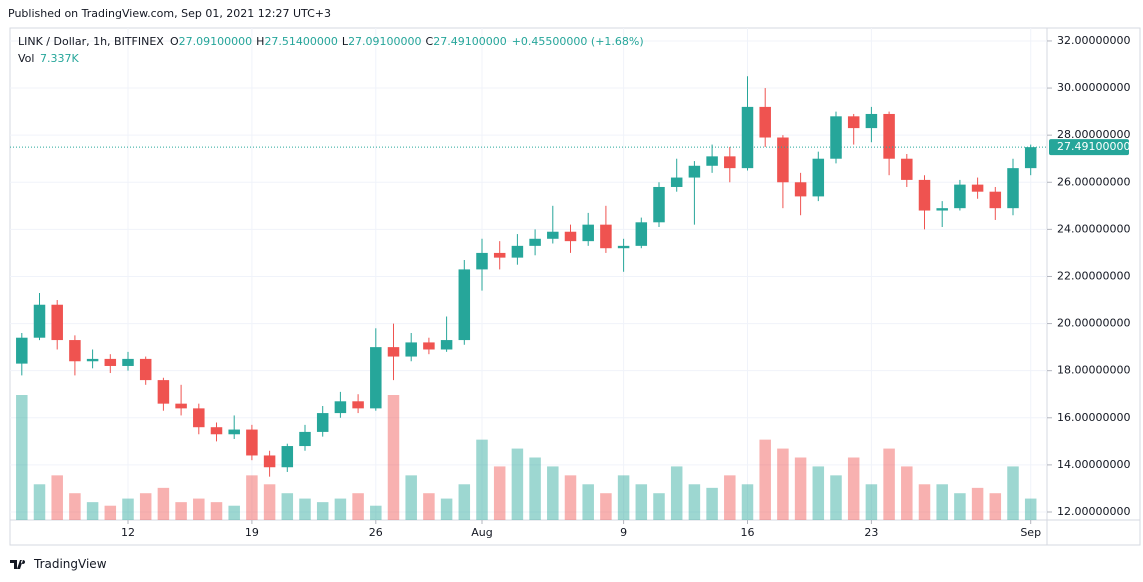 Image resolution: width=1143 pixels, height=582 pixels. What do you see at coordinates (174, 41) in the screenshot?
I see `ohlc-key: O` at bounding box center [174, 41].